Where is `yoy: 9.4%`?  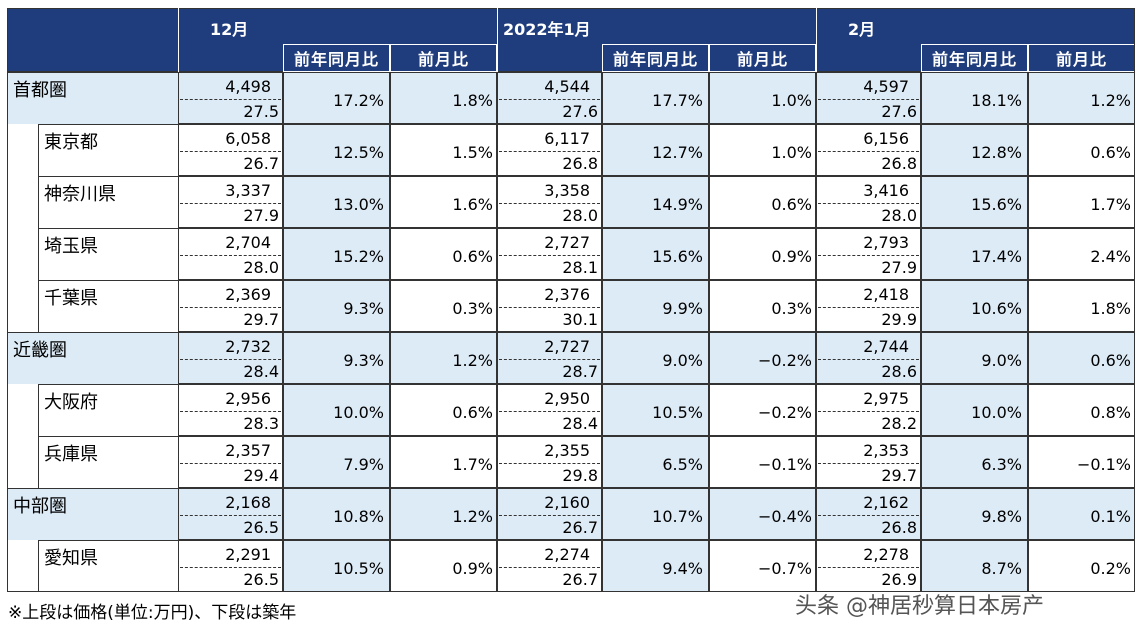 yoy: 9.4% is located at coordinates (682, 568).